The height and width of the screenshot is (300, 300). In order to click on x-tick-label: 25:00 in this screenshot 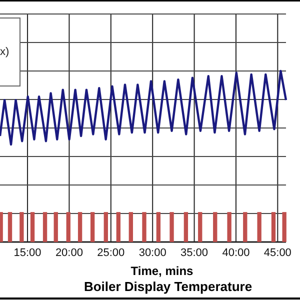, I will do `click(111, 252)`.